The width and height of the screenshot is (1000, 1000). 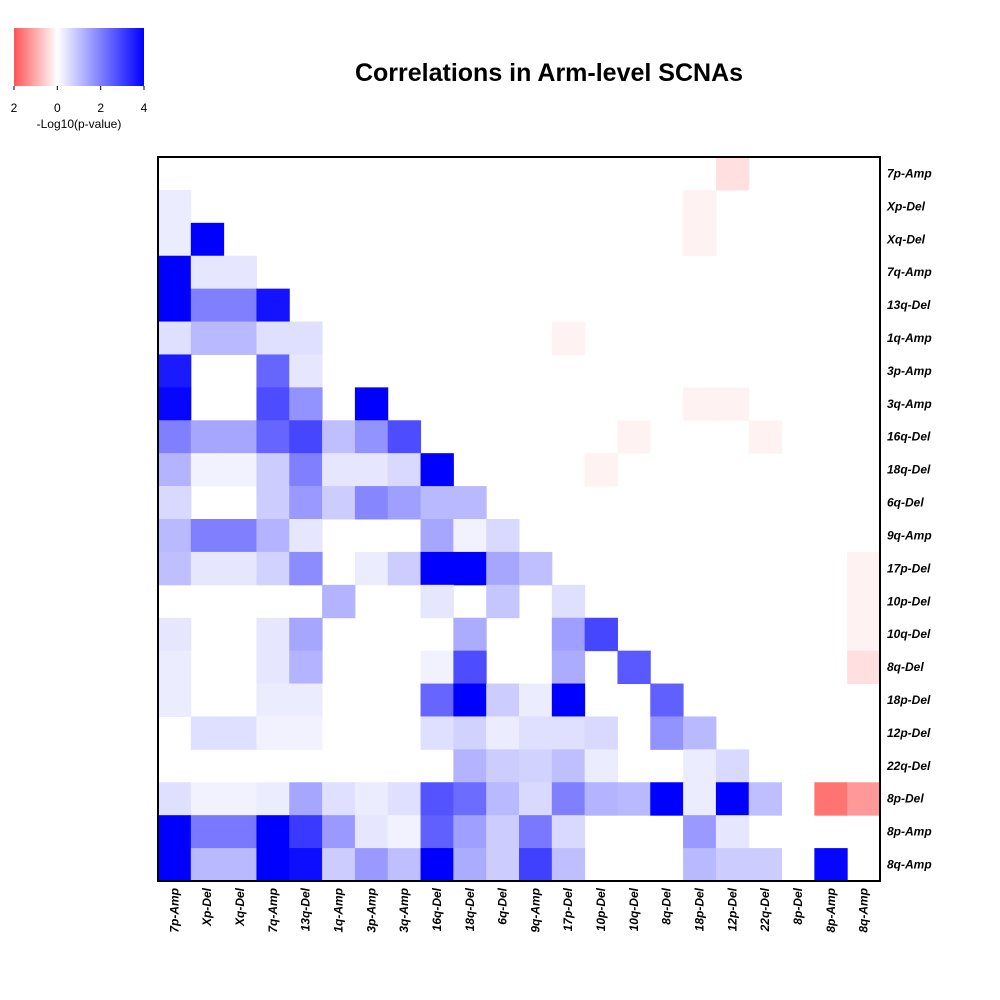 What do you see at coordinates (909, 305) in the screenshot?
I see `row-label: 13q-Del` at bounding box center [909, 305].